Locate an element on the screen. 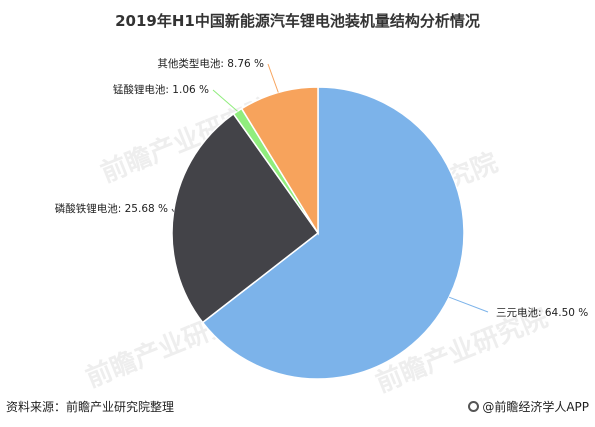 This screenshot has height=427, width=595. brand-logo-icon is located at coordinates (474, 406).